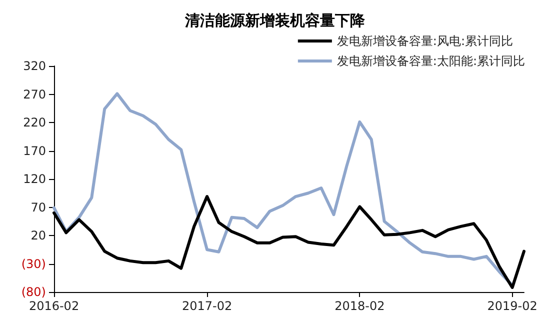 This screenshot has height=328, width=550. Describe the element at coordinates (33, 292) in the screenshot. I see `y-tick-label: (80)` at that location.